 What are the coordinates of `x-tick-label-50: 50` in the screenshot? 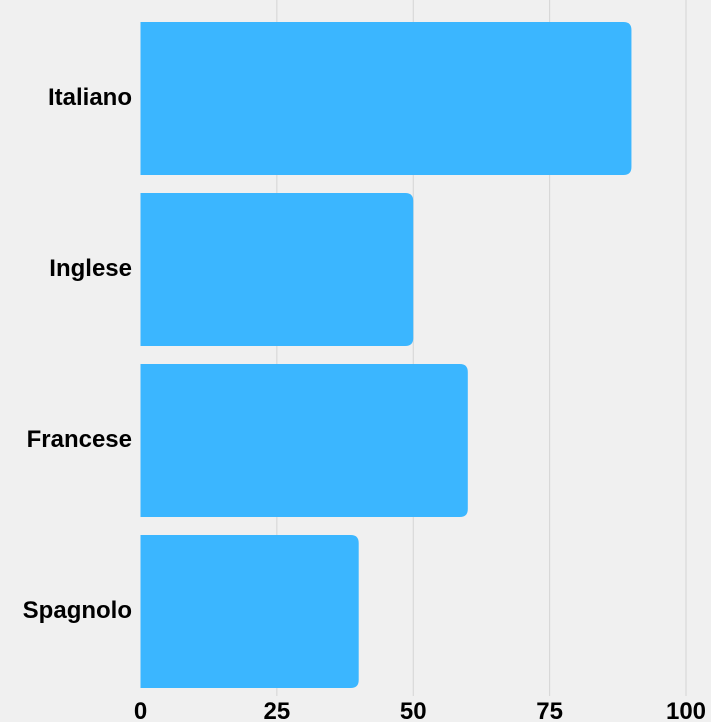 It's located at (413, 710).